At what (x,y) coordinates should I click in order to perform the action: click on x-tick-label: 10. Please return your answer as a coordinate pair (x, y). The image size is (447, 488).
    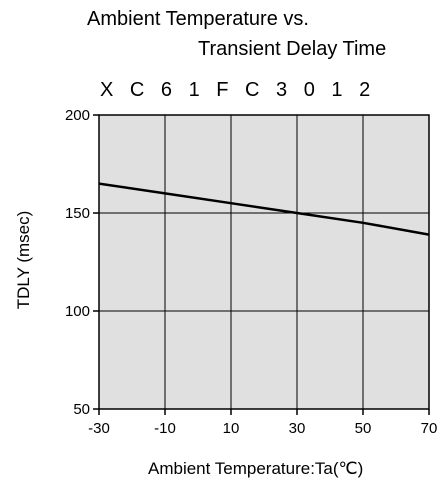
    Looking at the image, I should click on (231, 428).